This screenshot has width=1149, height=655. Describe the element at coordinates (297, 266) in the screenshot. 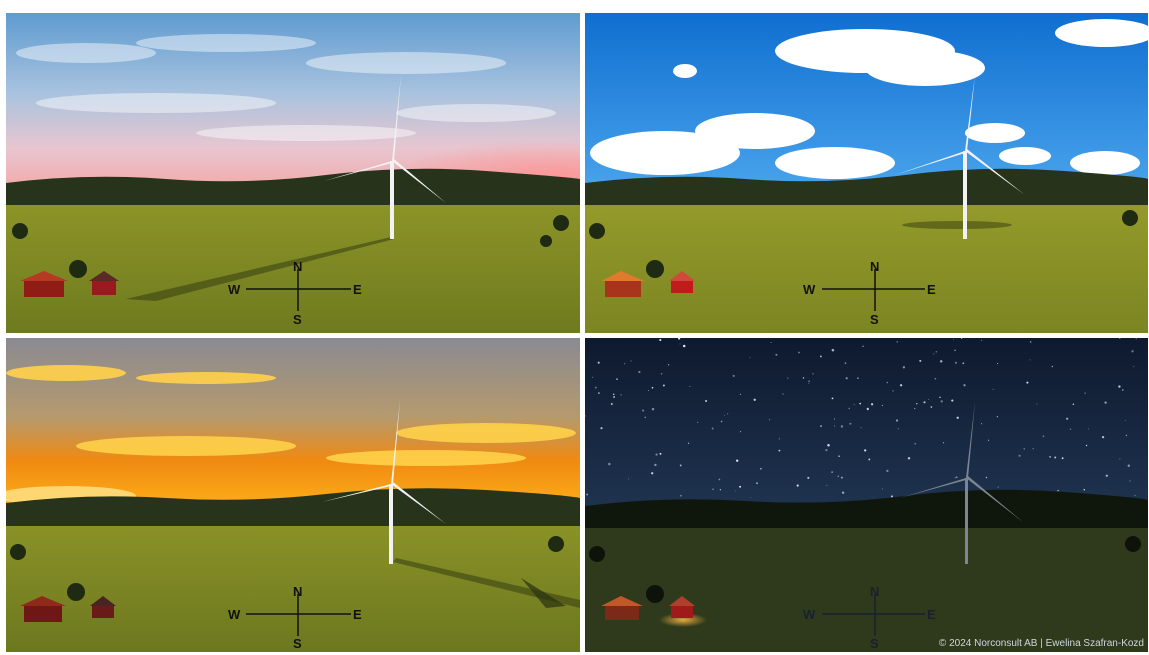

I see `compass-north-label: N` at that location.